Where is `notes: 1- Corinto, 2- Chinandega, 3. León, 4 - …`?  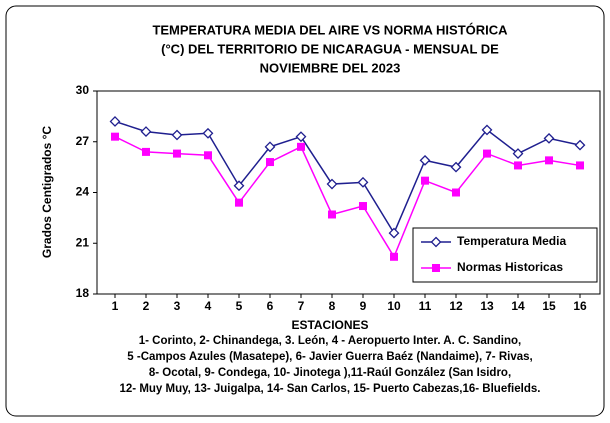 notes: 1- Corinto, 2- Chinandega, 3. León, 4 - … is located at coordinates (330, 365).